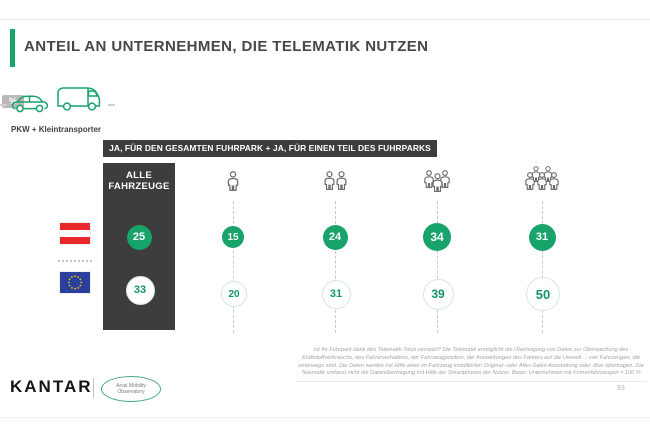  What do you see at coordinates (325, 19) in the screenshot?
I see `slide-top-edge` at bounding box center [325, 19].